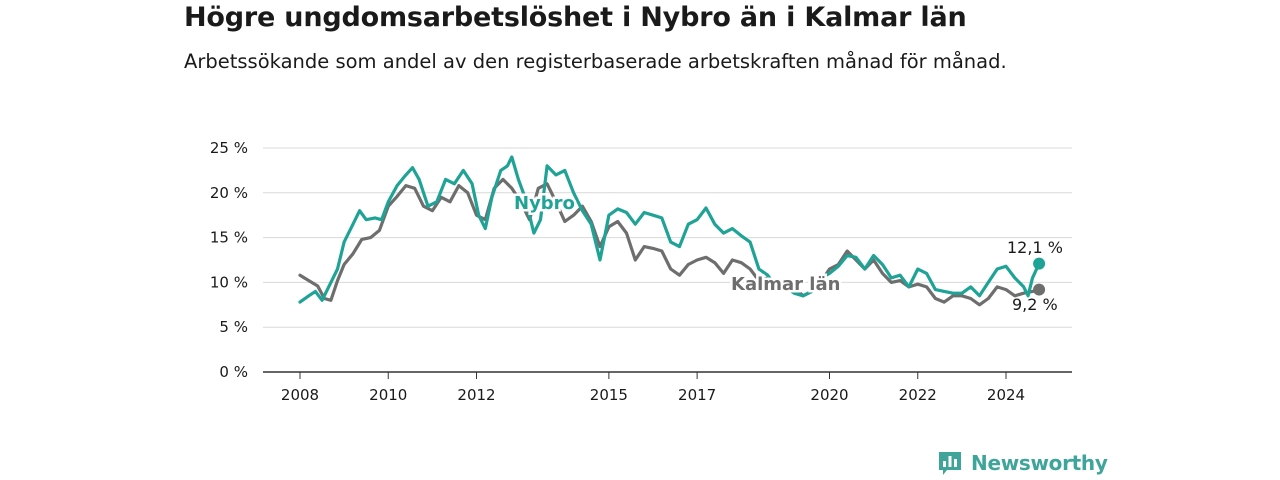 This screenshot has width=1280, height=480. What do you see at coordinates (229, 238) in the screenshot?
I see `y-tick-label: 15 %` at bounding box center [229, 238].